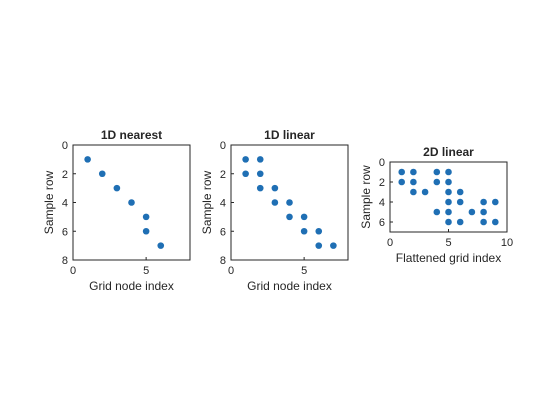  I want to click on chart-title: 1D nearest, so click(131, 135).